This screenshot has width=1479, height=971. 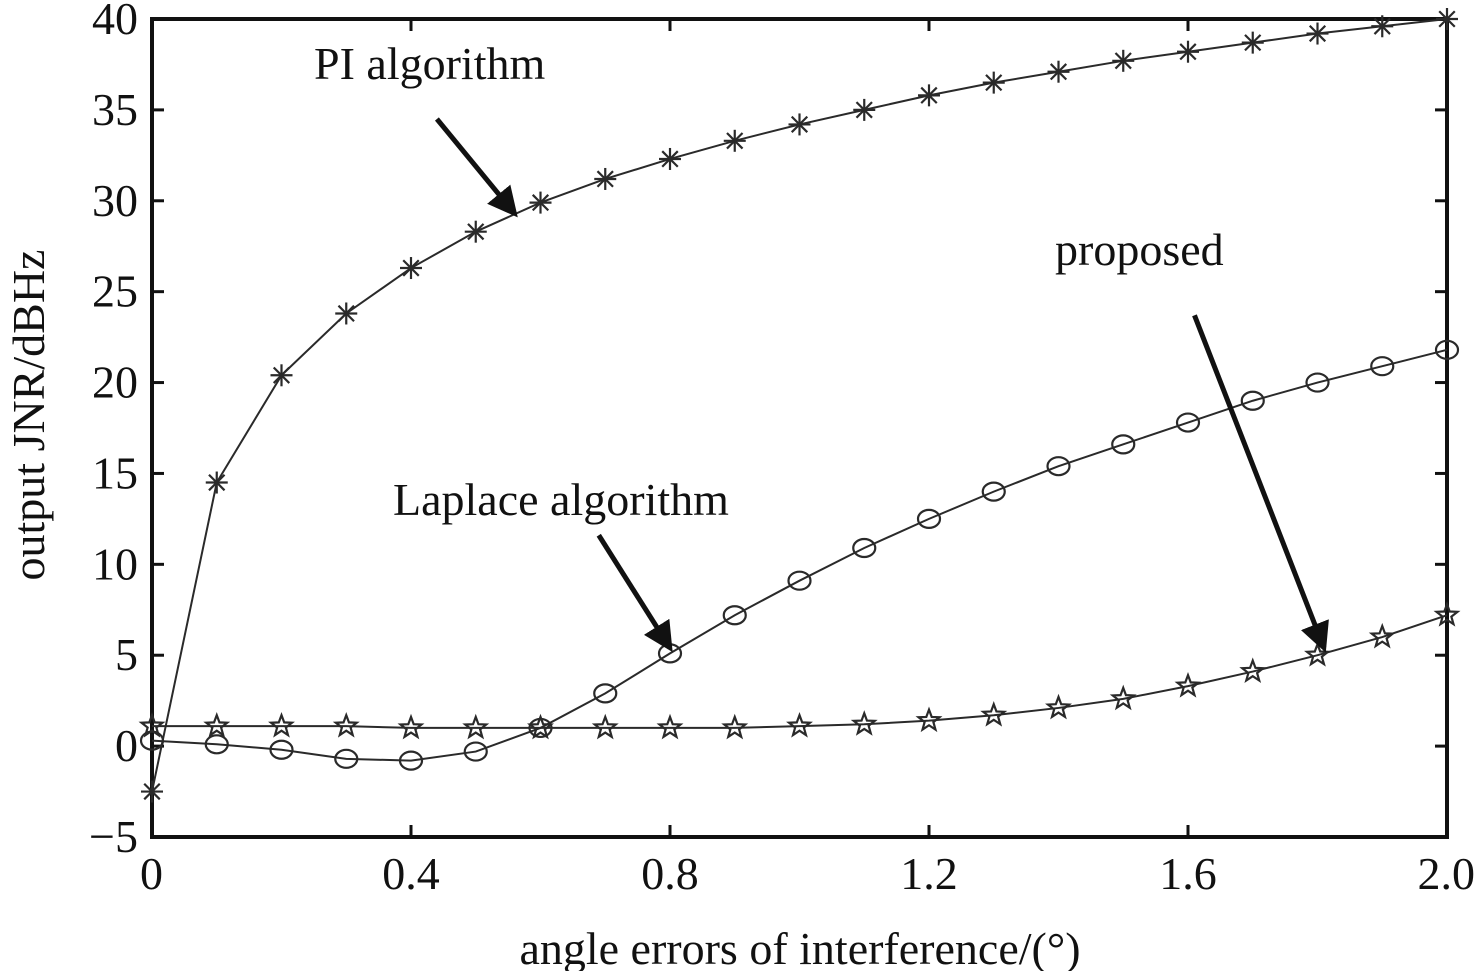 What do you see at coordinates (115, 563) in the screenshot?
I see `y-tick-label: 10` at bounding box center [115, 563].